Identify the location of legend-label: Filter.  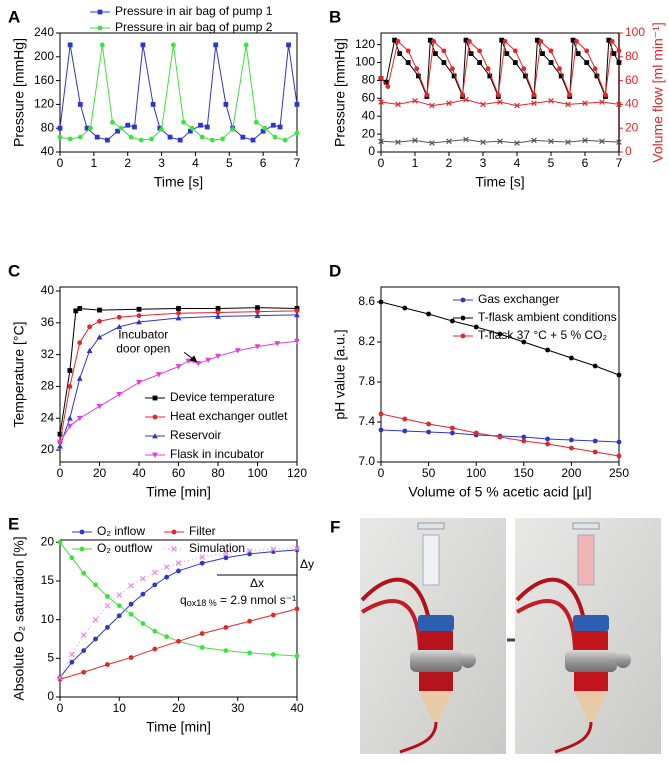
(202, 531).